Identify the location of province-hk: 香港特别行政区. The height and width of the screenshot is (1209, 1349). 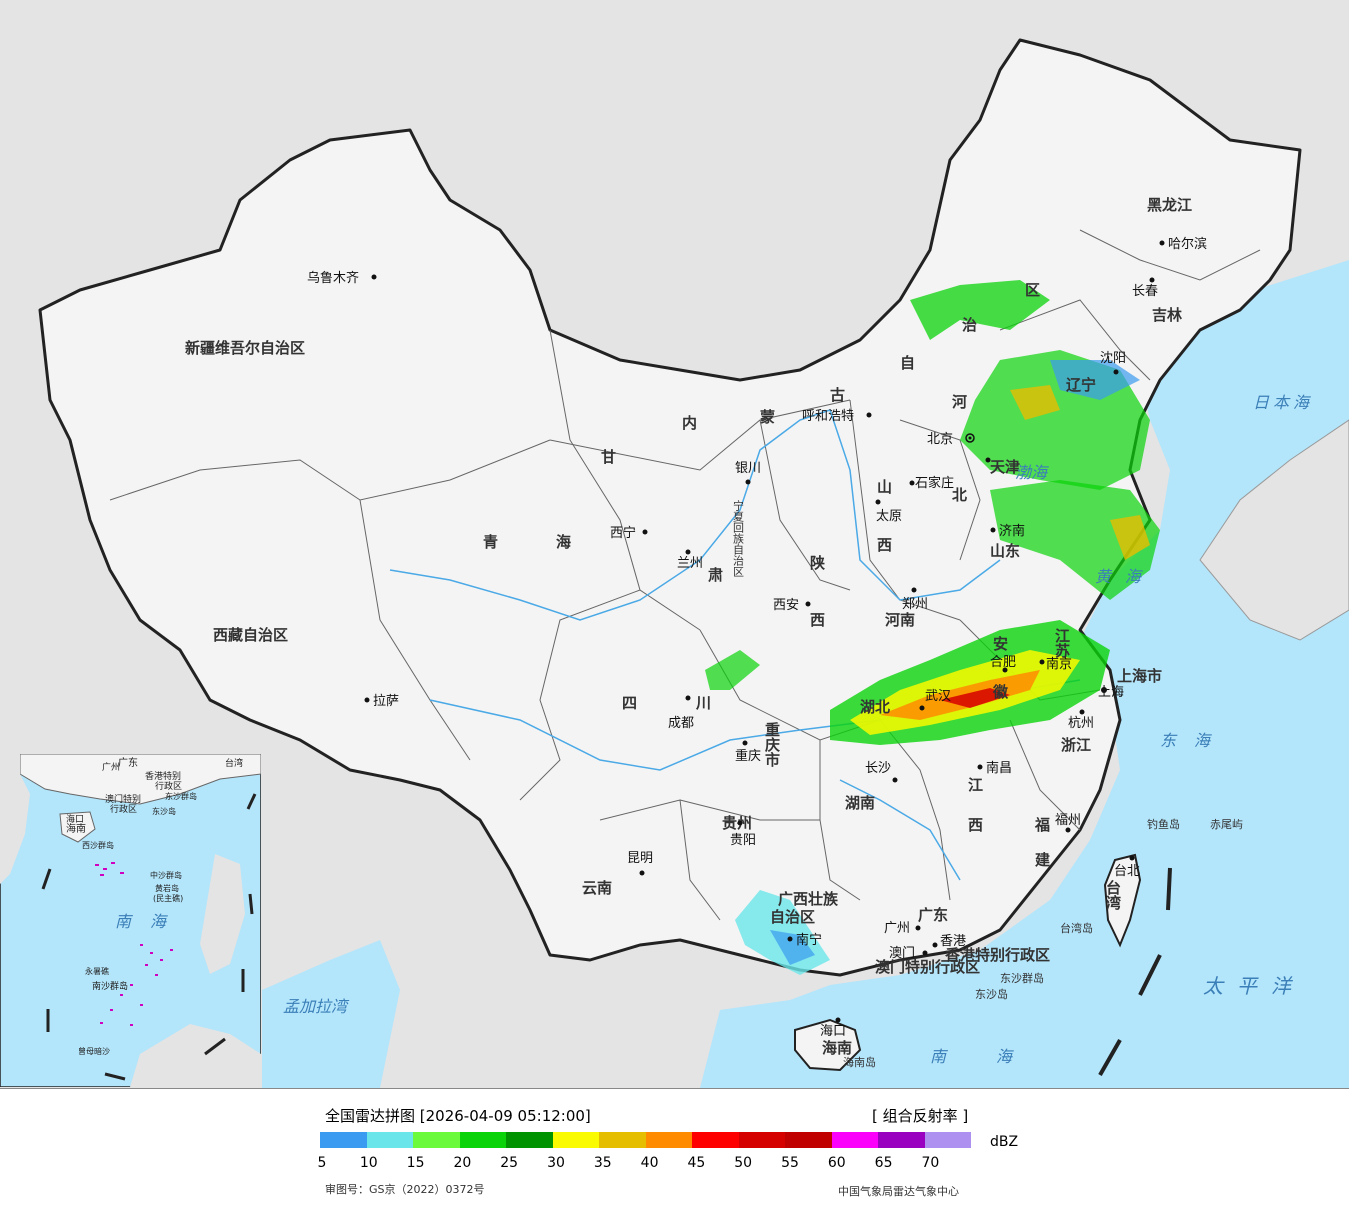
(997, 955).